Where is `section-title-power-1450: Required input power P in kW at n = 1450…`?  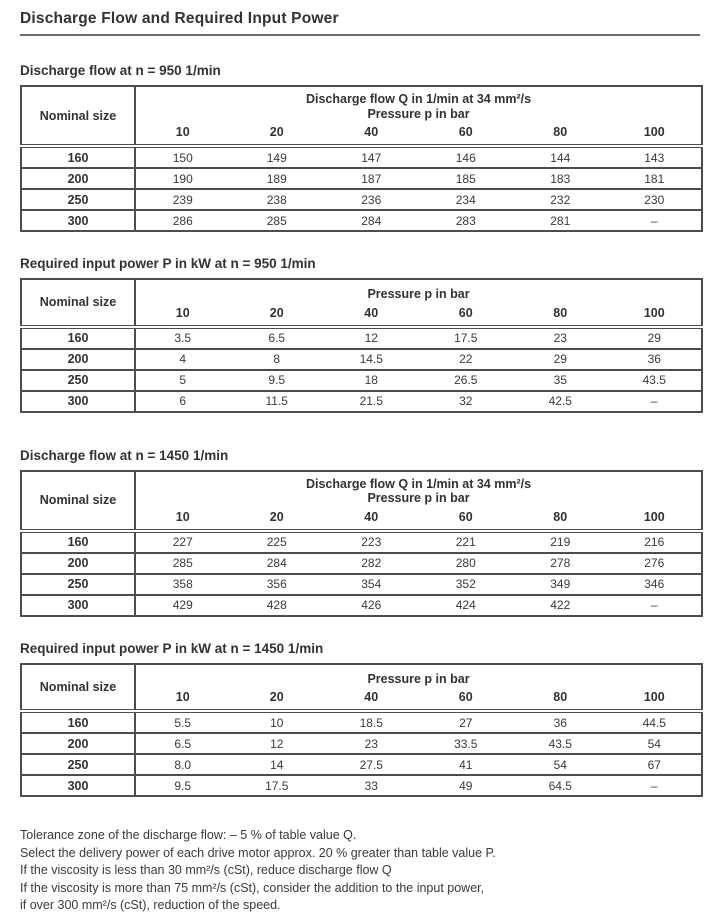
section-title-power-1450: Required input power P in kW at n = 1450… is located at coordinates (172, 648).